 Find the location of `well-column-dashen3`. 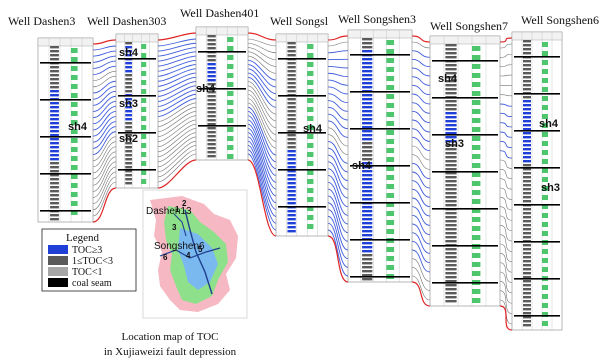

well-column-dashen3 is located at coordinates (65, 130).